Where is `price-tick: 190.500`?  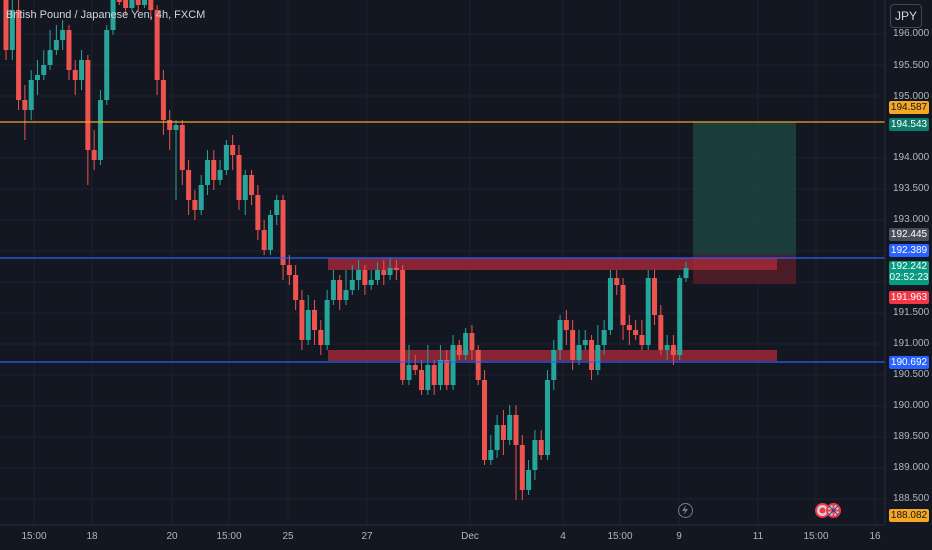 price-tick: 190.500 is located at coordinates (911, 374).